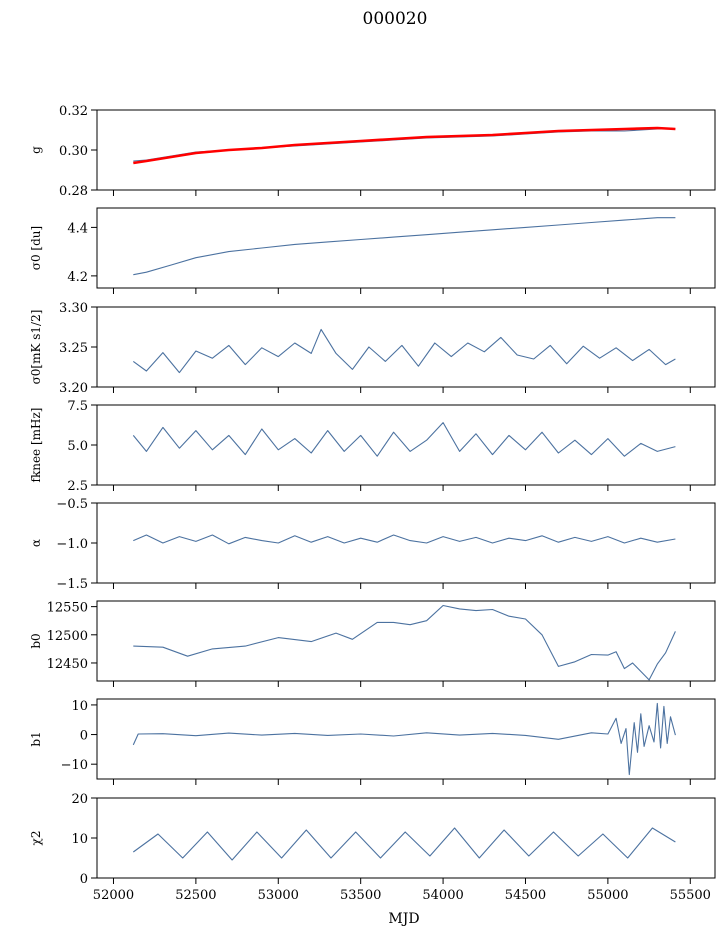 Image resolution: width=725 pixels, height=936 pixels. I want to click on y-tick-label: 12450, so click(67, 664).